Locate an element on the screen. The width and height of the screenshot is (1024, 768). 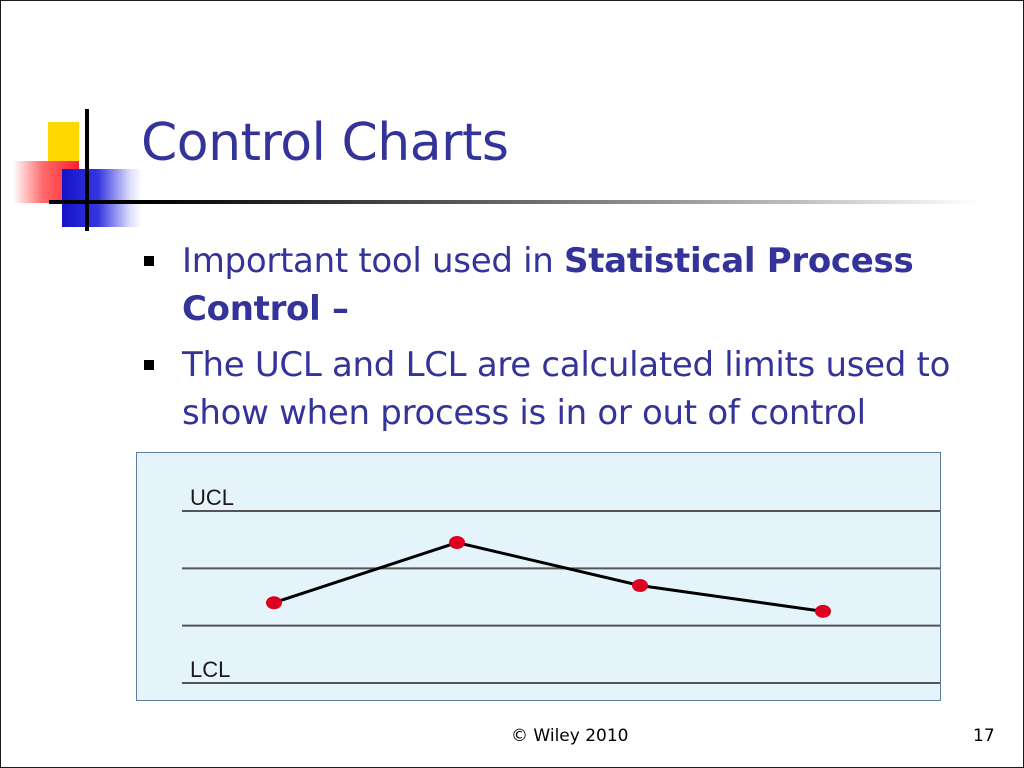
slide-title: Control Charts is located at coordinates (325, 143).